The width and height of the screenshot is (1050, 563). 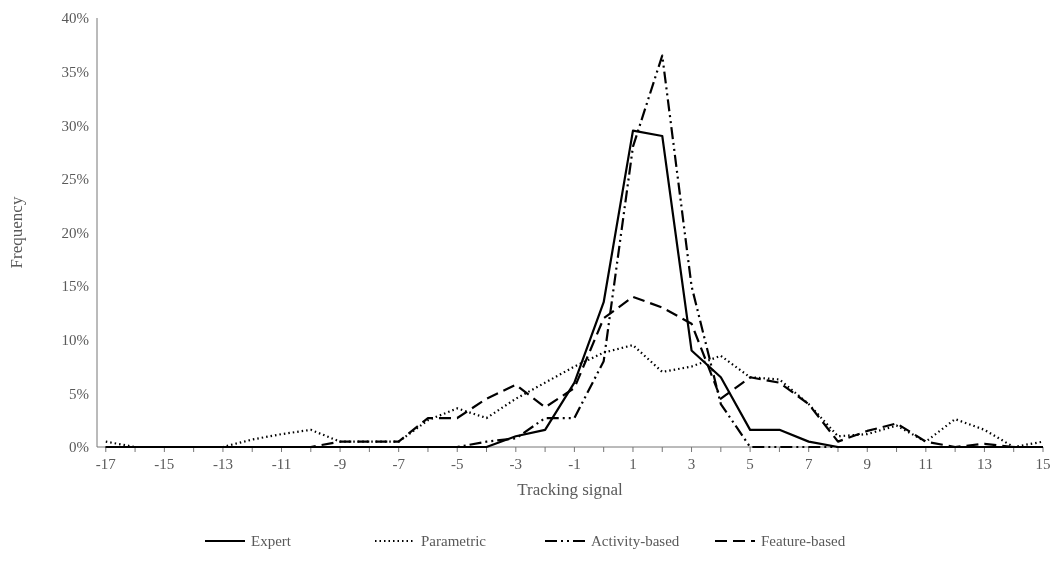 What do you see at coordinates (106, 464) in the screenshot?
I see `x-tick-label: -17` at bounding box center [106, 464].